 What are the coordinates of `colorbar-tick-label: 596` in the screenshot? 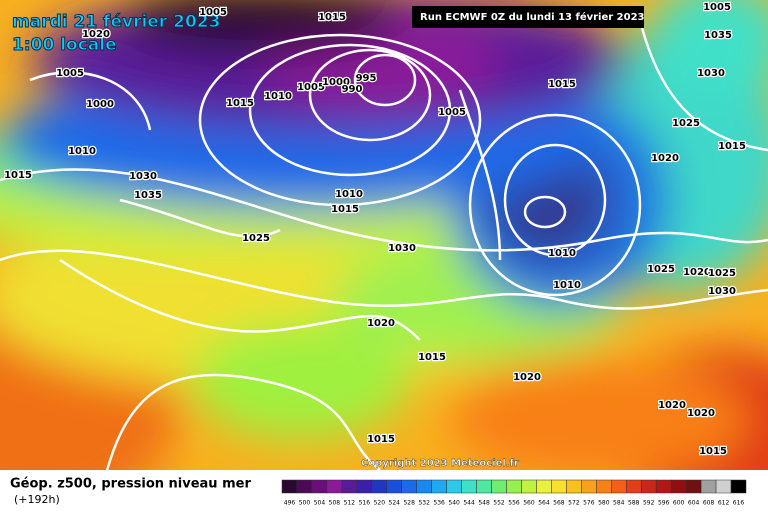 It's located at (664, 503).